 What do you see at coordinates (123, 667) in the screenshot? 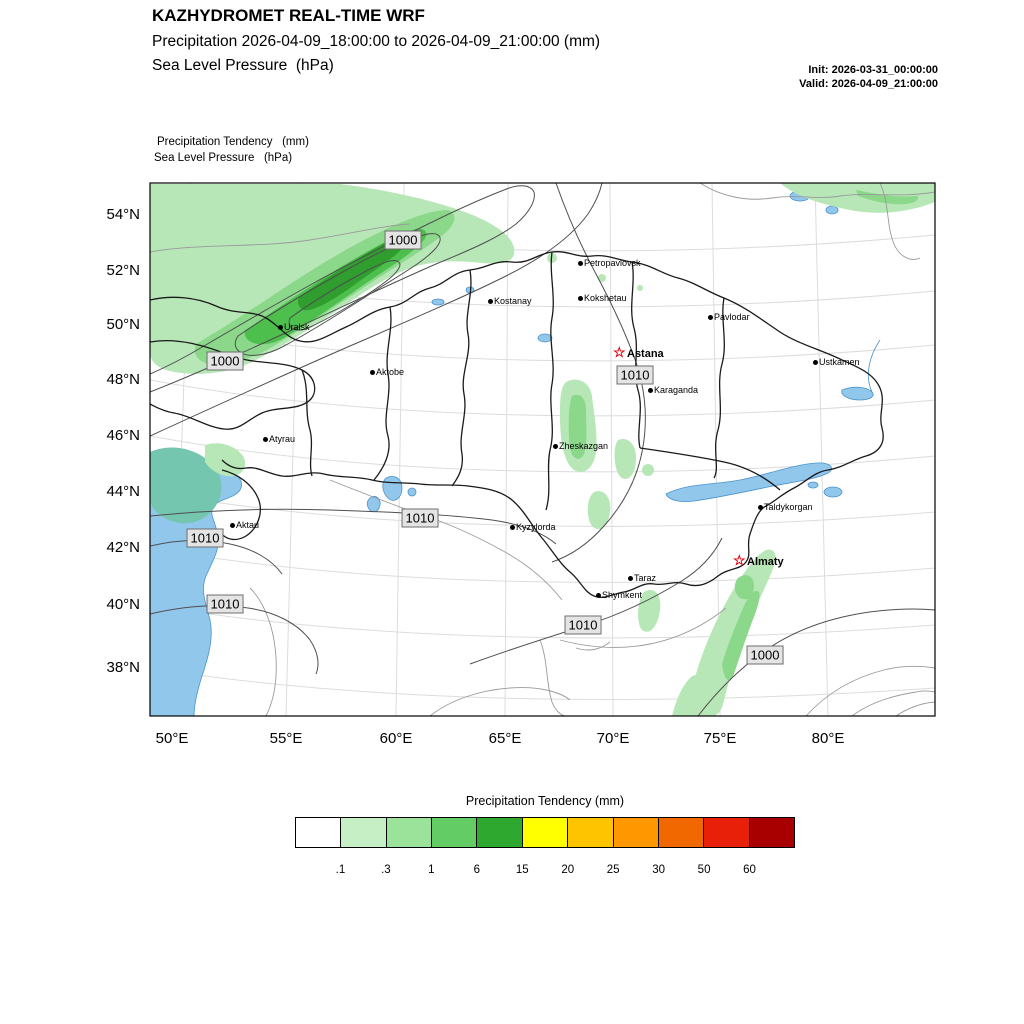
I see `lat-tick-label: 38°N` at bounding box center [123, 667].